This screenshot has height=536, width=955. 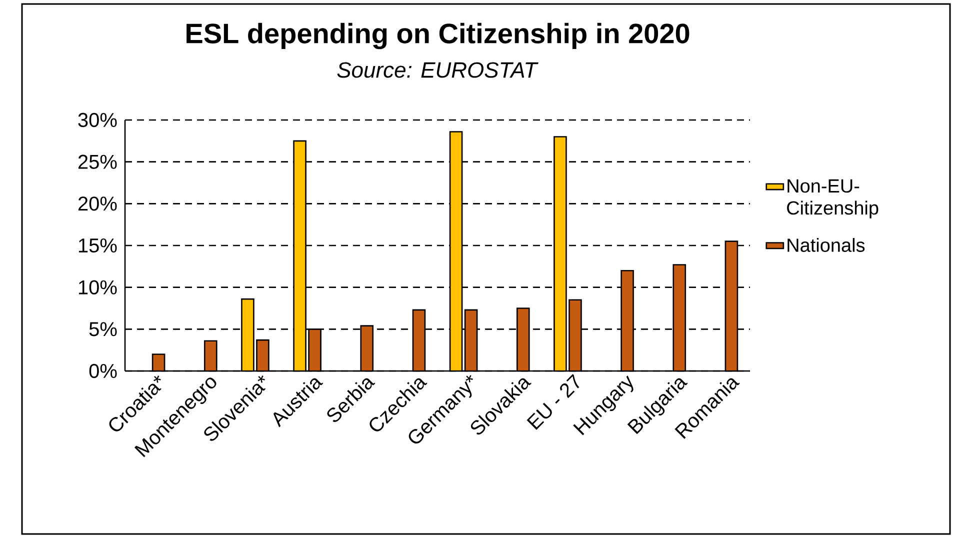 I want to click on y-tick-label: 25%, so click(x=97, y=161).